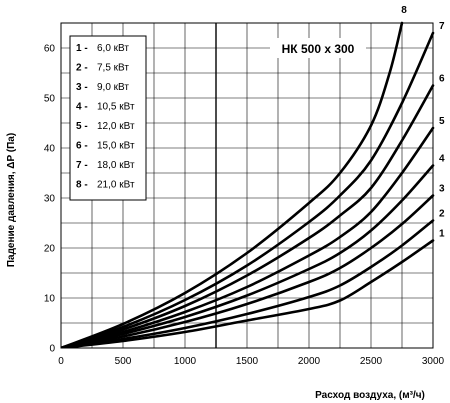 This screenshot has height=403, width=450. What do you see at coordinates (50, 249) in the screenshot?
I see `y-tick-label: 20` at bounding box center [50, 249].